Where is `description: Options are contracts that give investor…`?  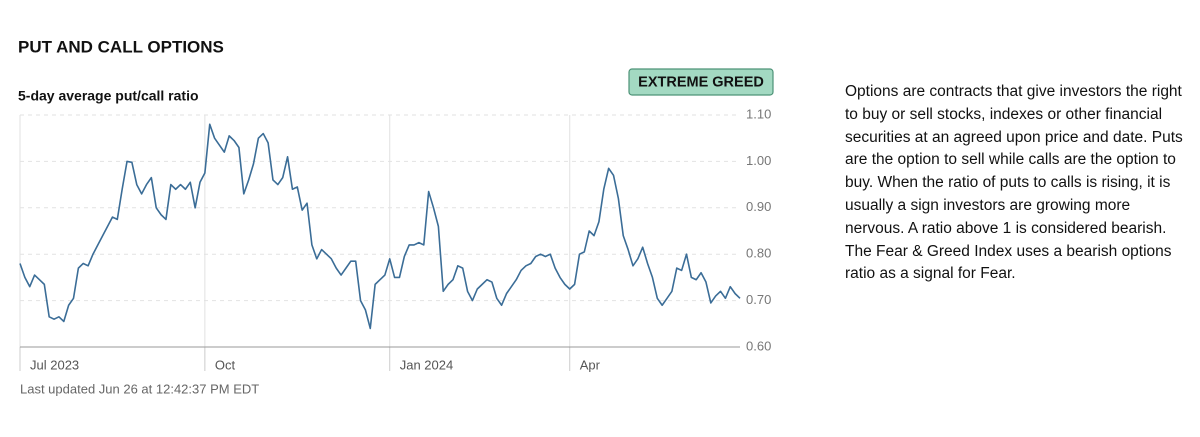
description: Options are contracts that give investor… is located at coordinates (1014, 183).